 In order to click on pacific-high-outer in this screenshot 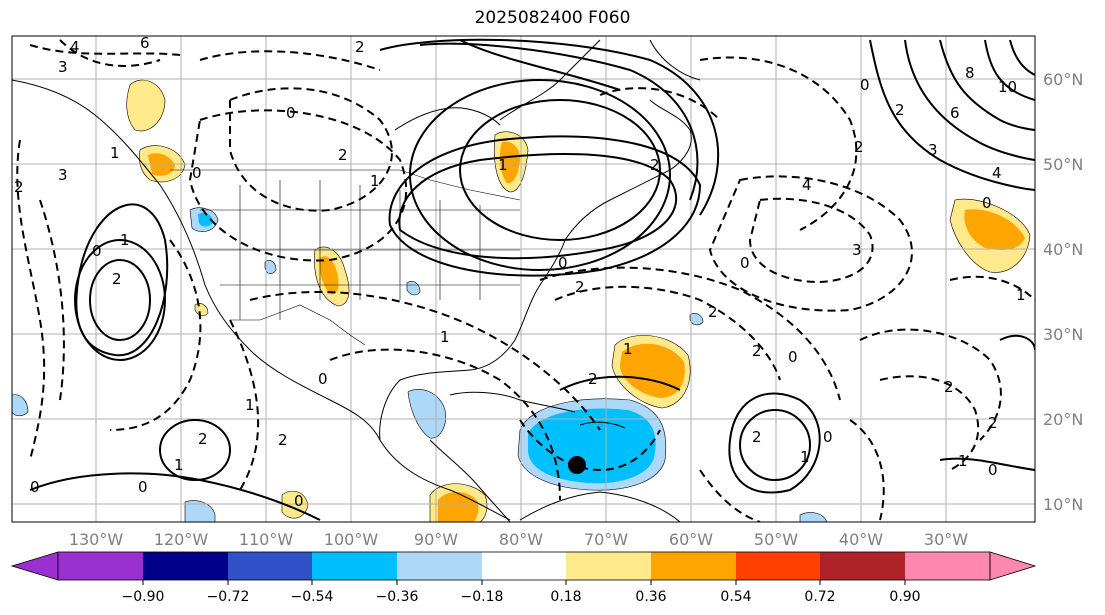, I will do `click(122, 280)`.